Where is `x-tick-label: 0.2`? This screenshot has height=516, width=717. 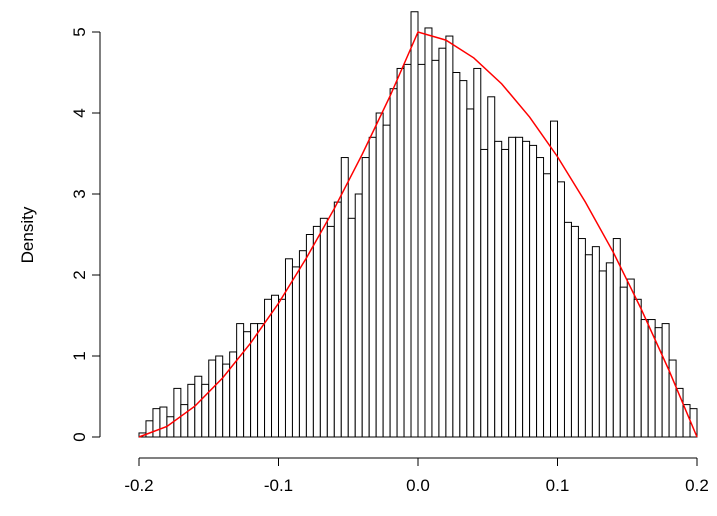
x-tick-label: 0.2 is located at coordinates (697, 485).